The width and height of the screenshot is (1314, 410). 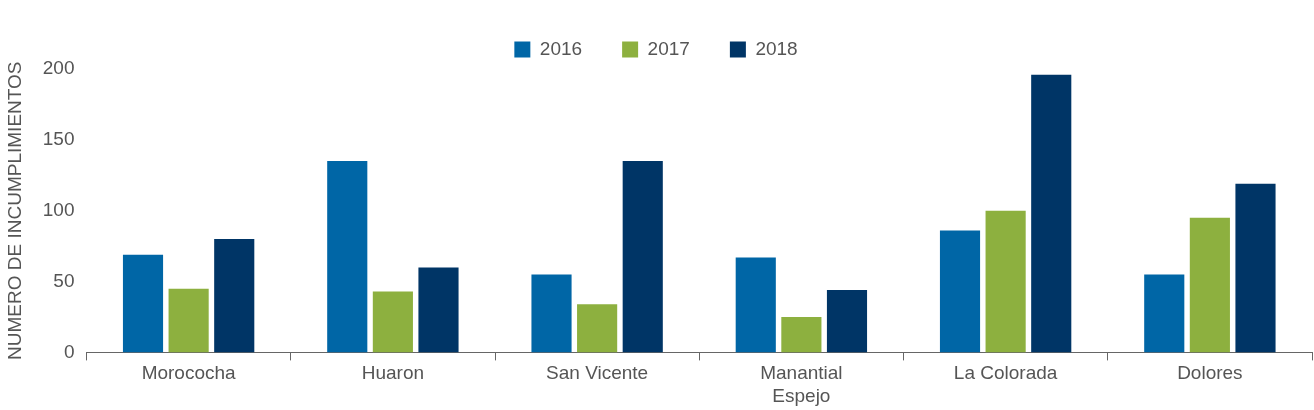 What do you see at coordinates (801, 384) in the screenshot?
I see `x-tick-label: Manantial Espejo` at bounding box center [801, 384].